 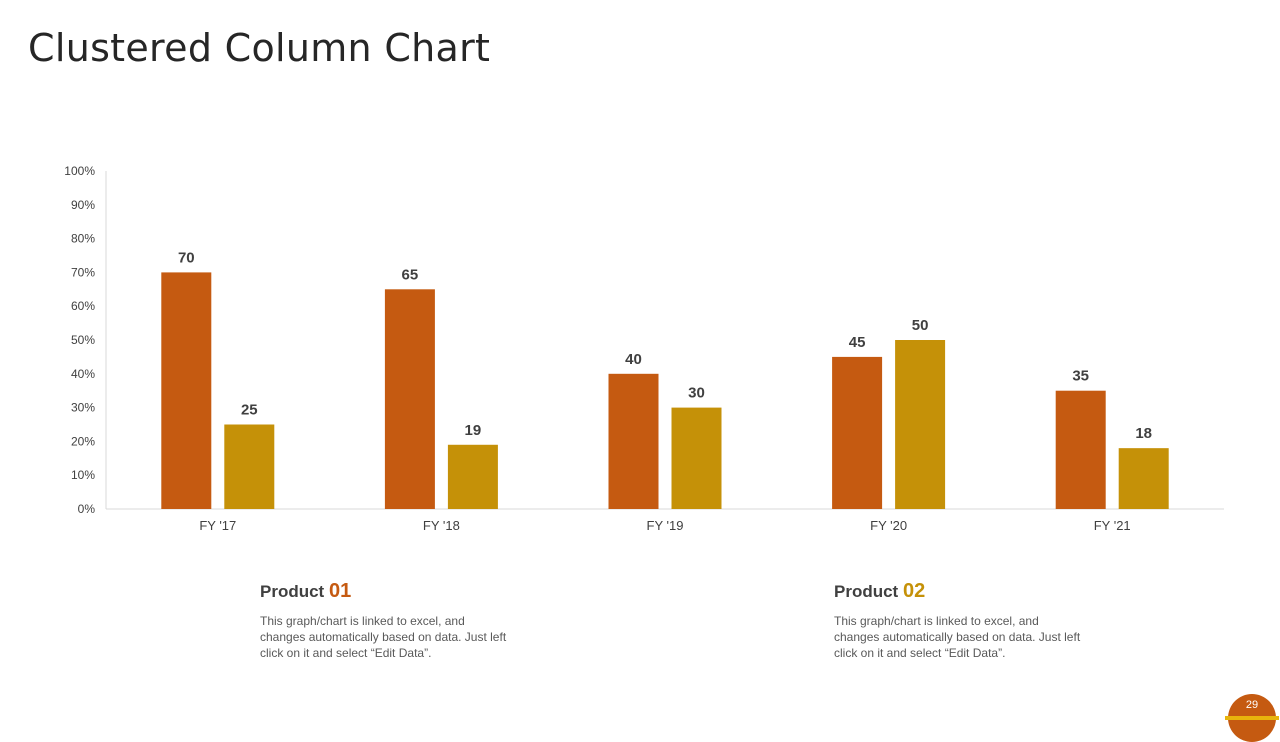 What do you see at coordinates (410, 274) in the screenshot?
I see `data-label: 65` at bounding box center [410, 274].